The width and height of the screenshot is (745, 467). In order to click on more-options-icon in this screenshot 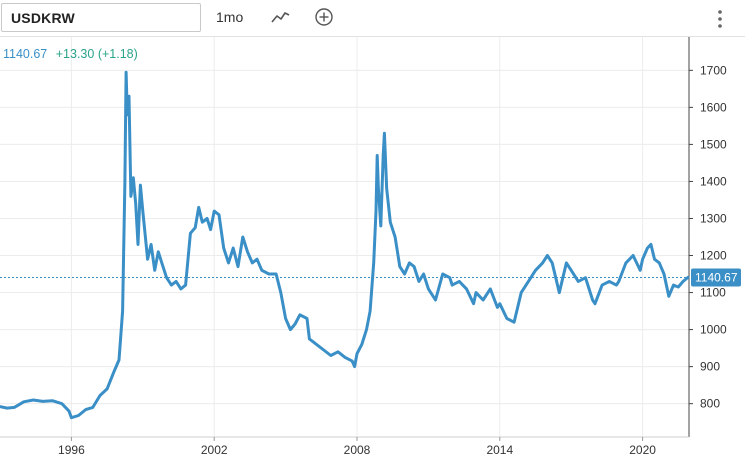, I will do `click(720, 21)`.